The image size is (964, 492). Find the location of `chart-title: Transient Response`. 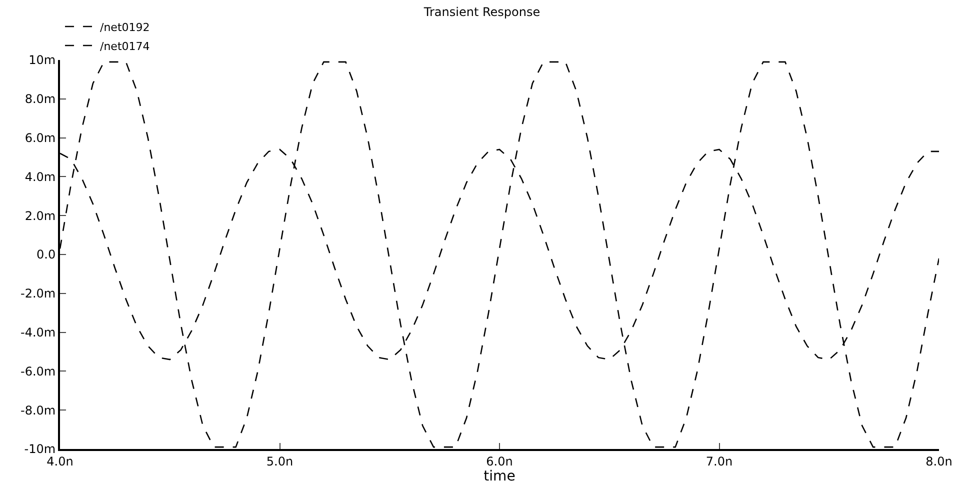

chart-title: Transient Response is located at coordinates (481, 11).